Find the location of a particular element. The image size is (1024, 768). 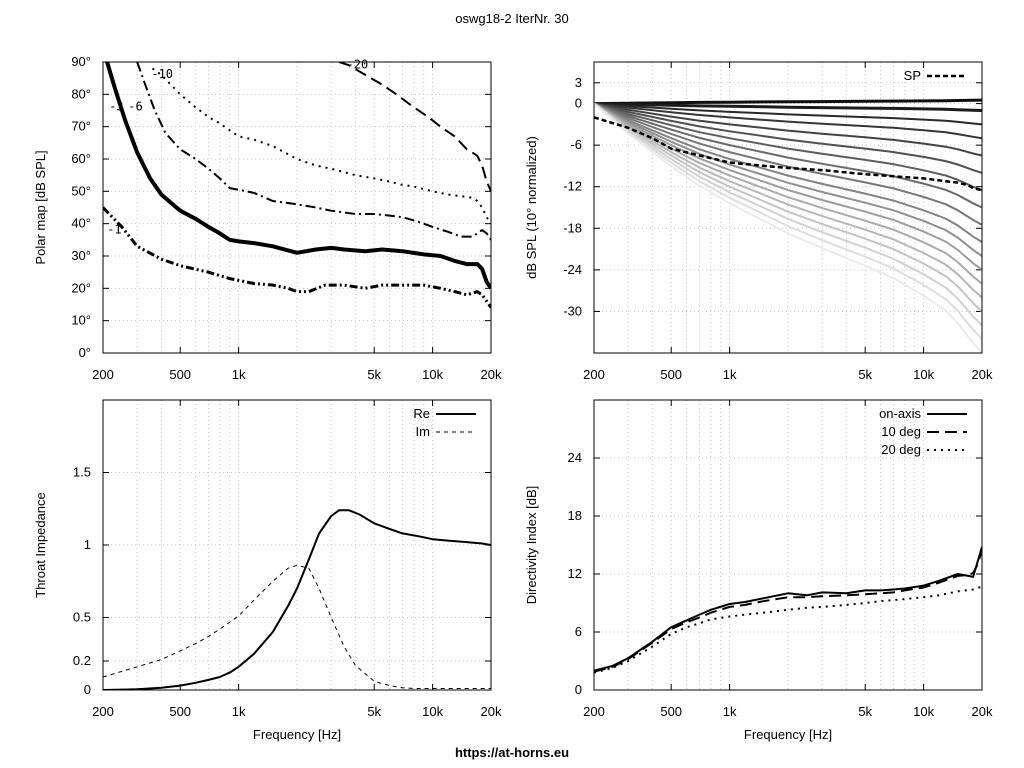

y-tick-label: 40° is located at coordinates (81, 223).